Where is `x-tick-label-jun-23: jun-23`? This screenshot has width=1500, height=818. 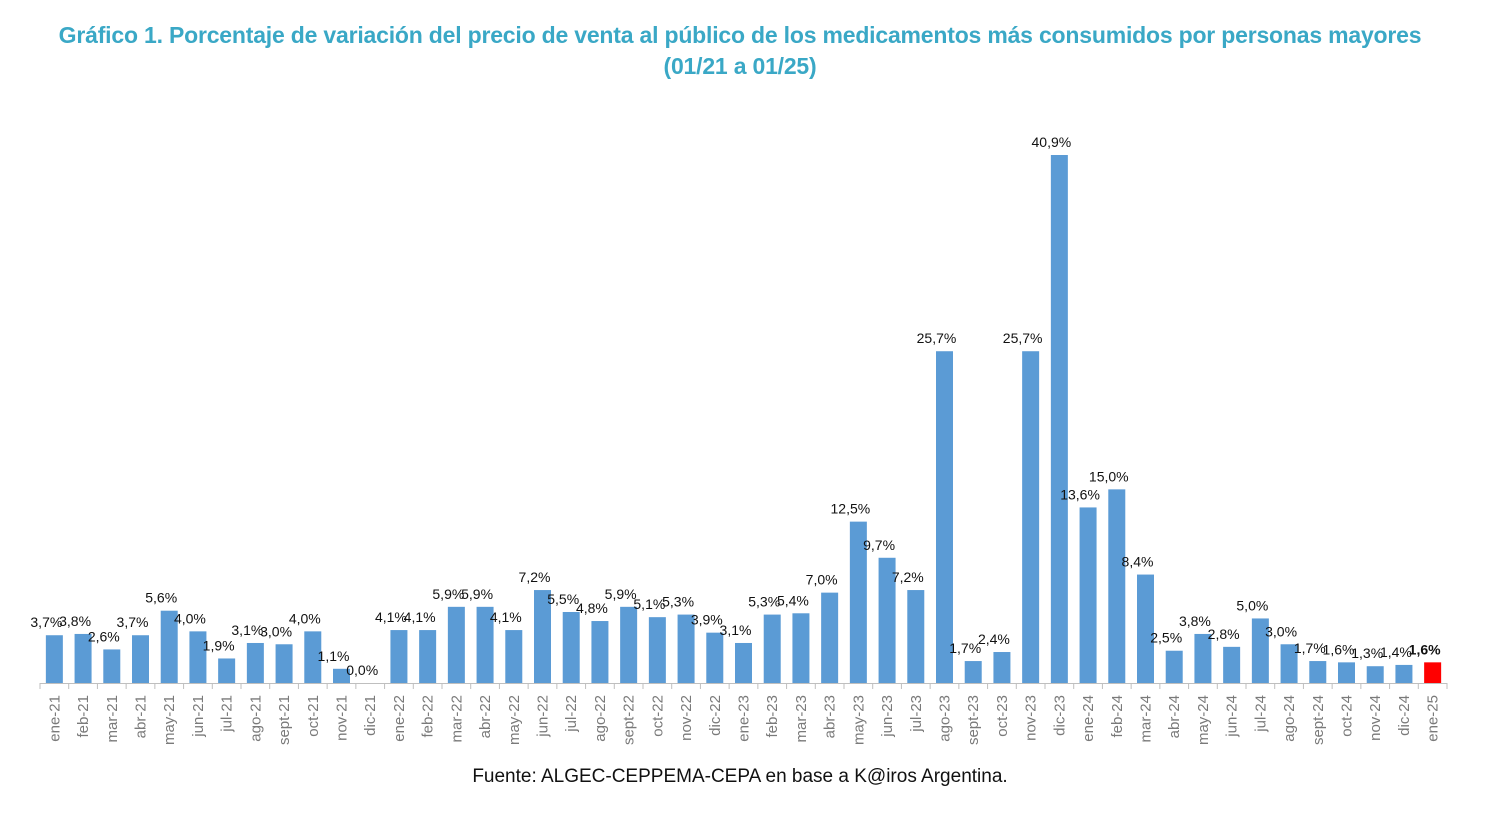 x-tick-label-jun-23: jun-23 is located at coordinates (887, 716).